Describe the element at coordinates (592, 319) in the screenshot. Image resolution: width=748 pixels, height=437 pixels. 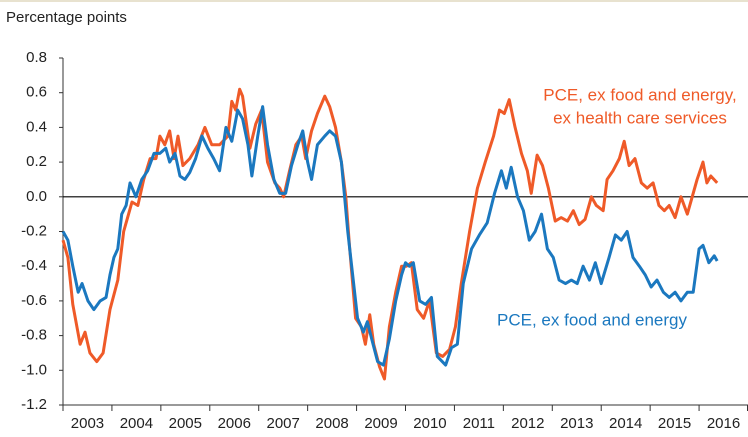
I see `series-label: PCE, ex food and energy` at that location.